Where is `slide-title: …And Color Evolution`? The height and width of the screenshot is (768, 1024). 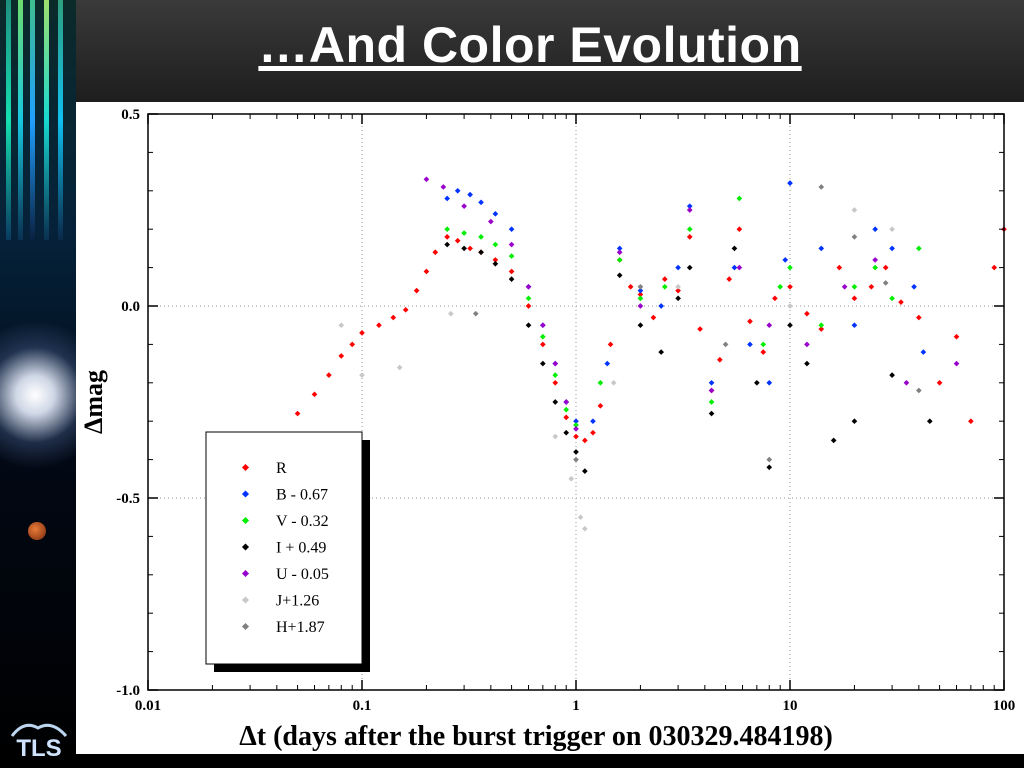
slide-title: …And Color Evolution is located at coordinates (530, 45).